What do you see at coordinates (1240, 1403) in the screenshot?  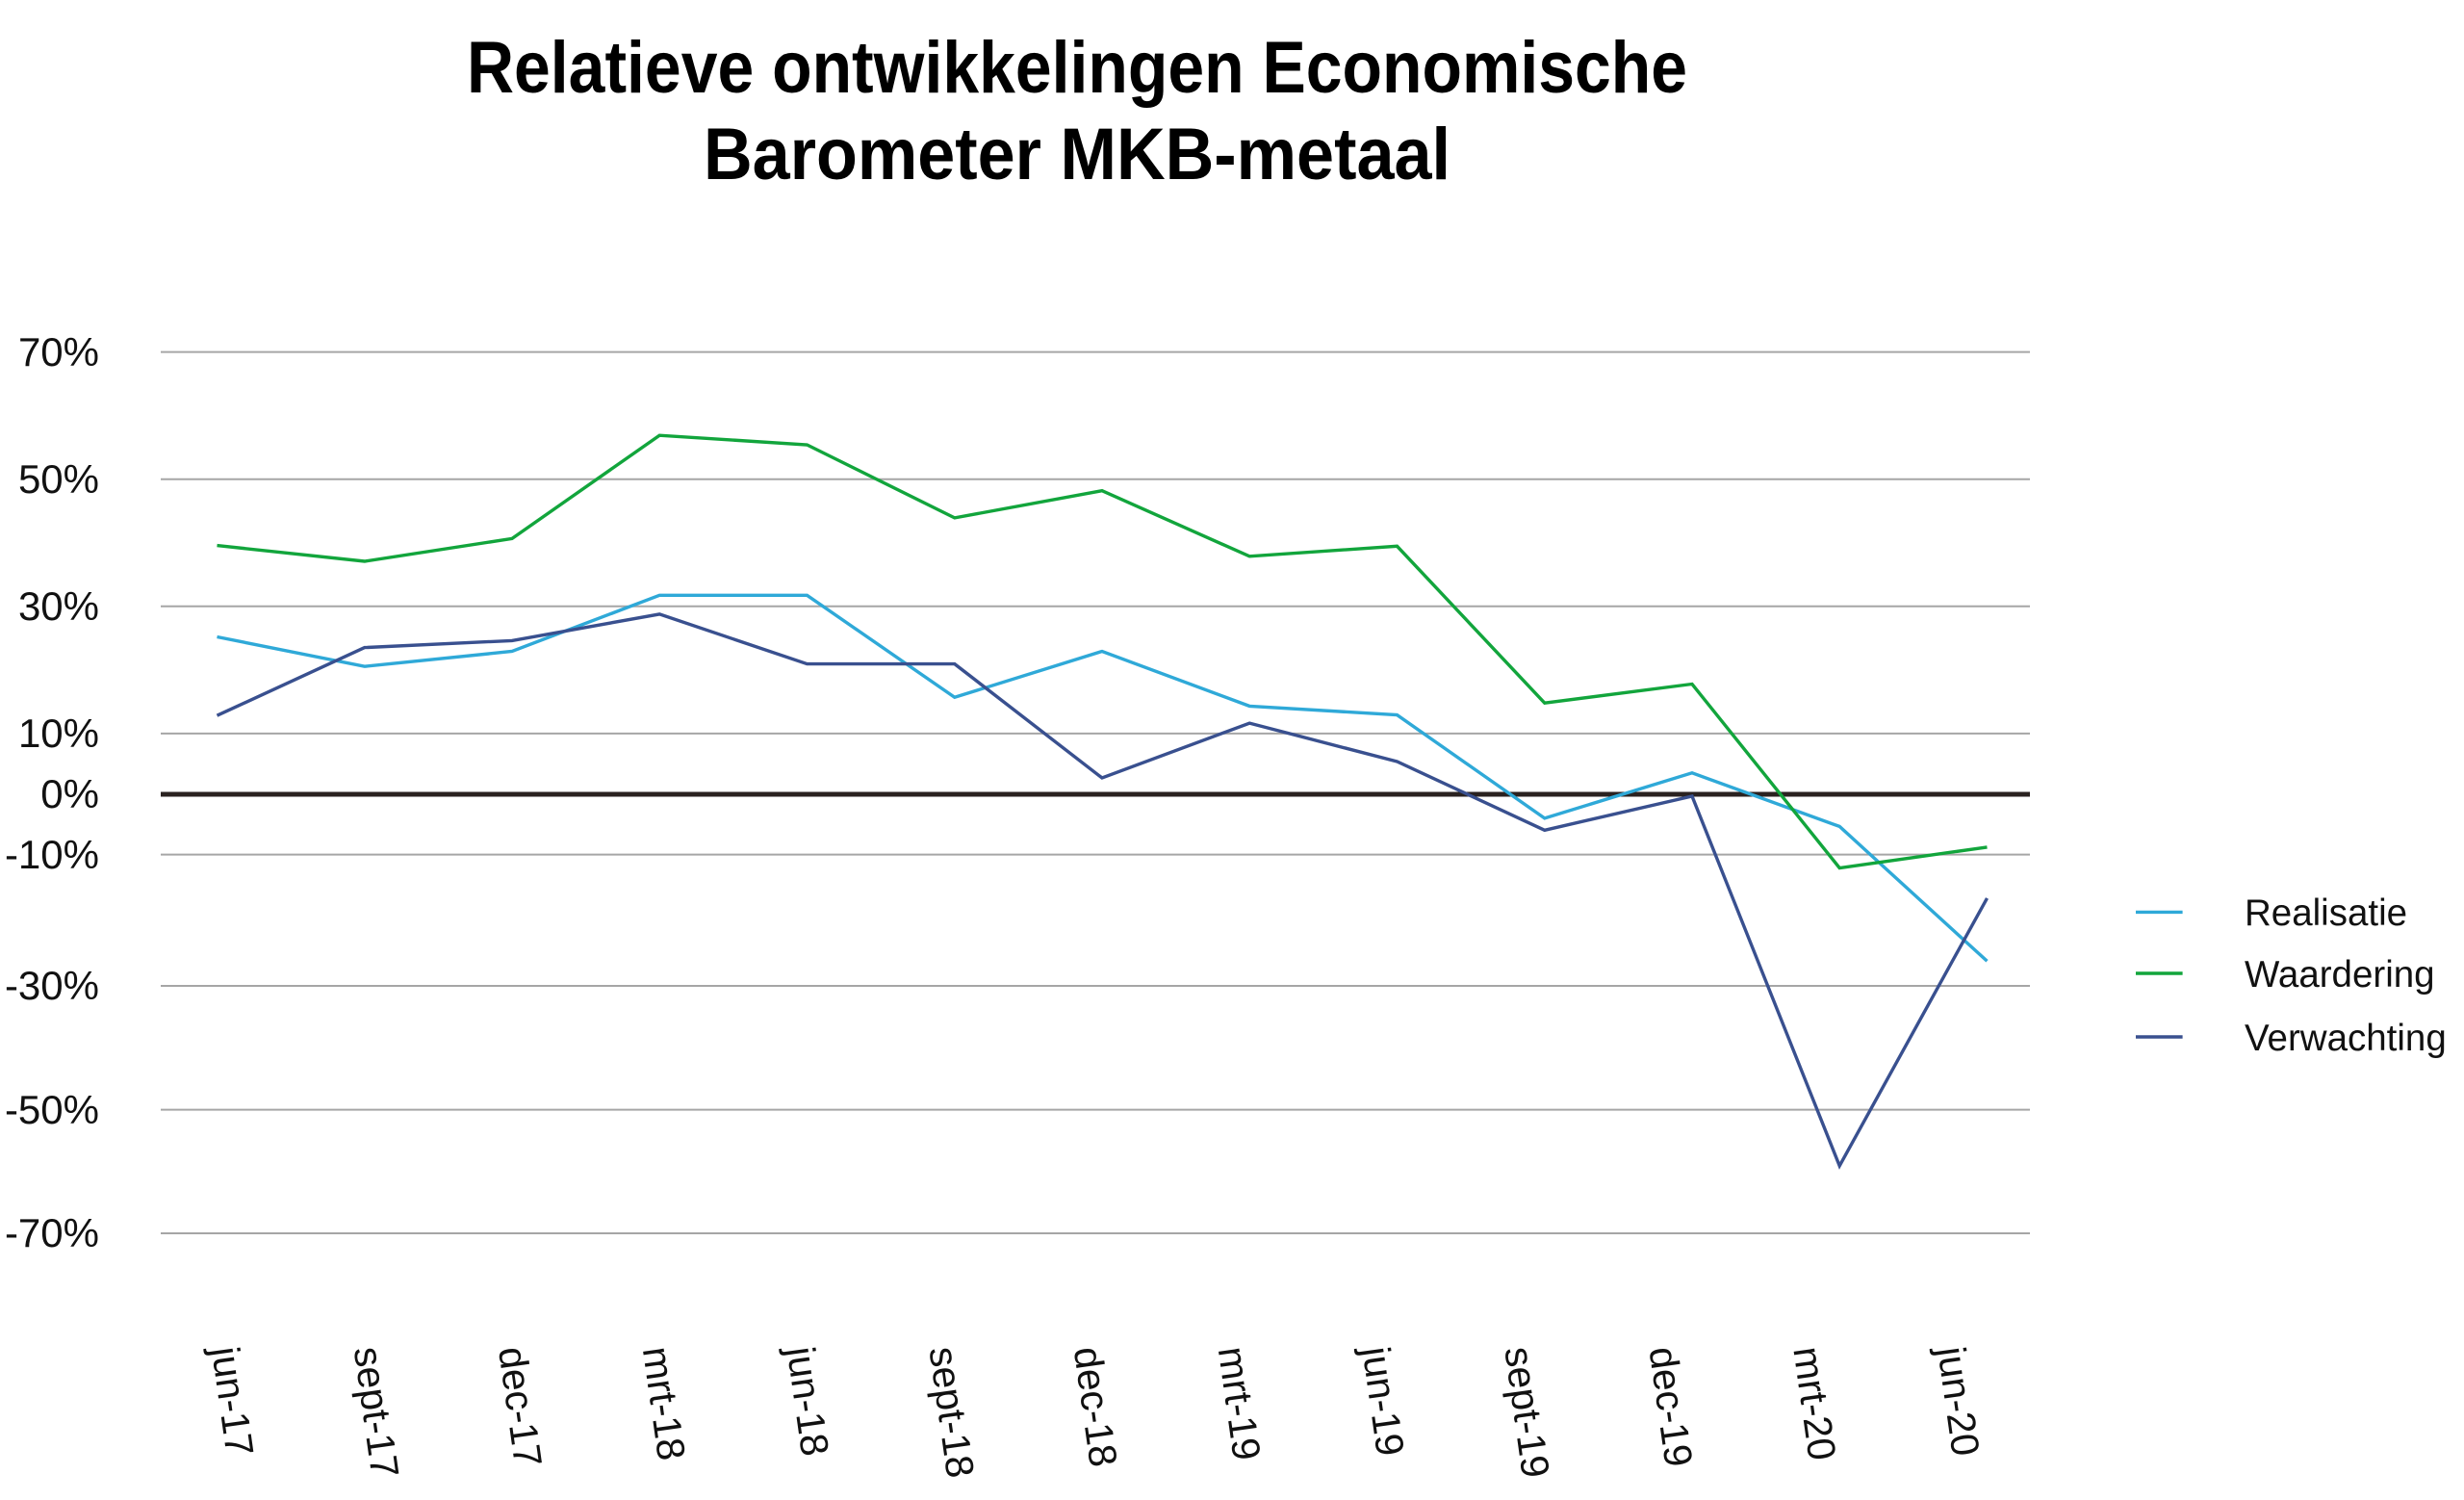 I see `svg-text: mrt-19` at bounding box center [1240, 1403].